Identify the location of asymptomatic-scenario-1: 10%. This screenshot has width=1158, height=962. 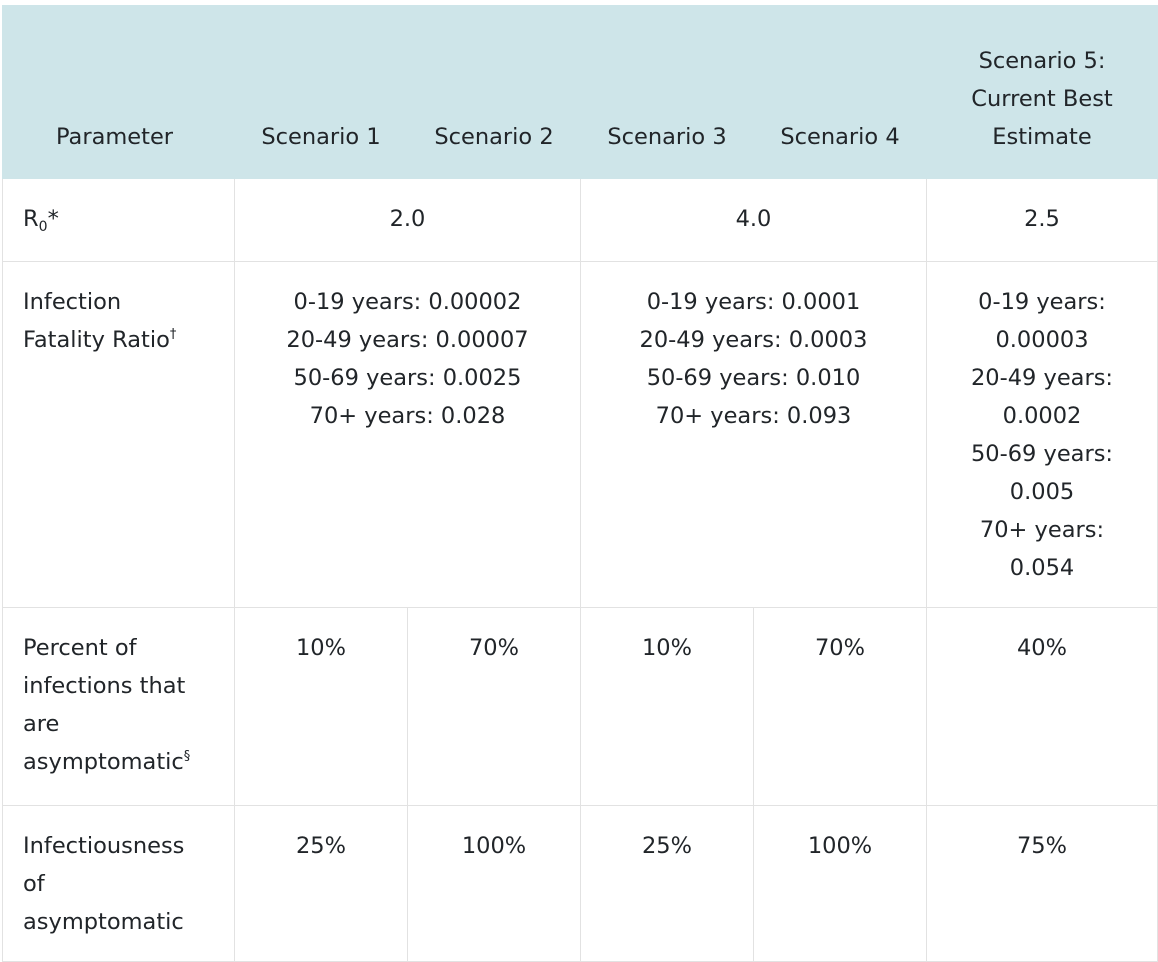
(321, 706).